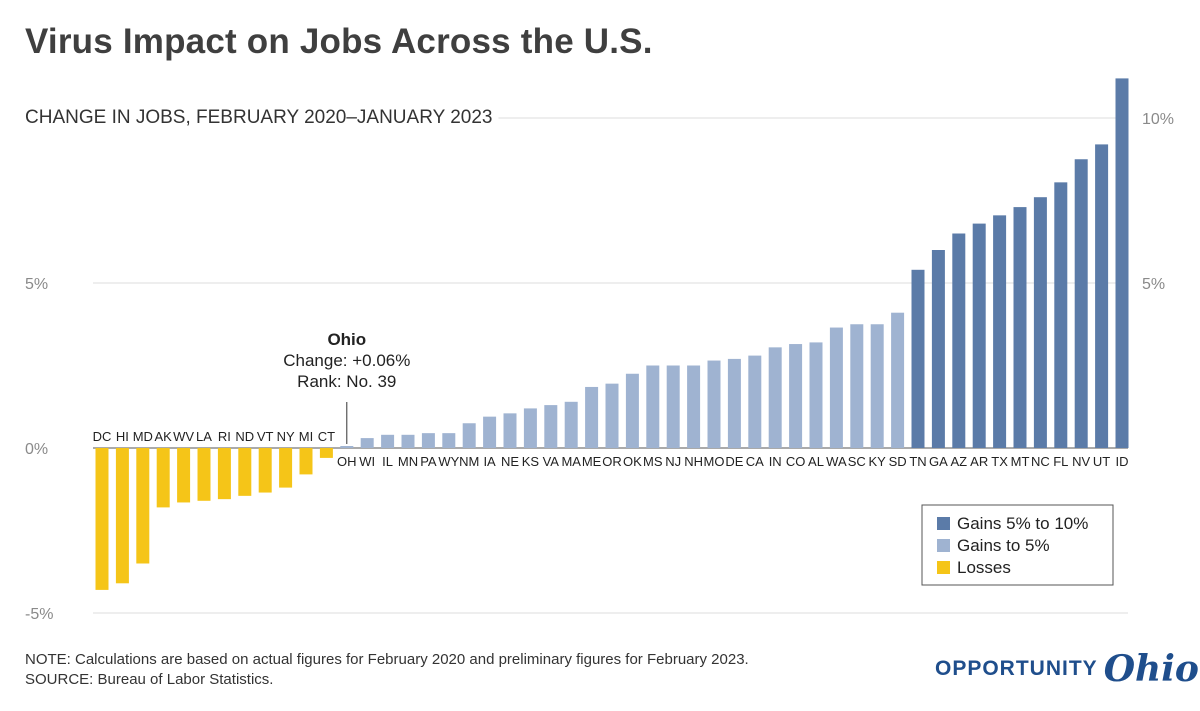  I want to click on x-tick-label: NV, so click(1081, 461).